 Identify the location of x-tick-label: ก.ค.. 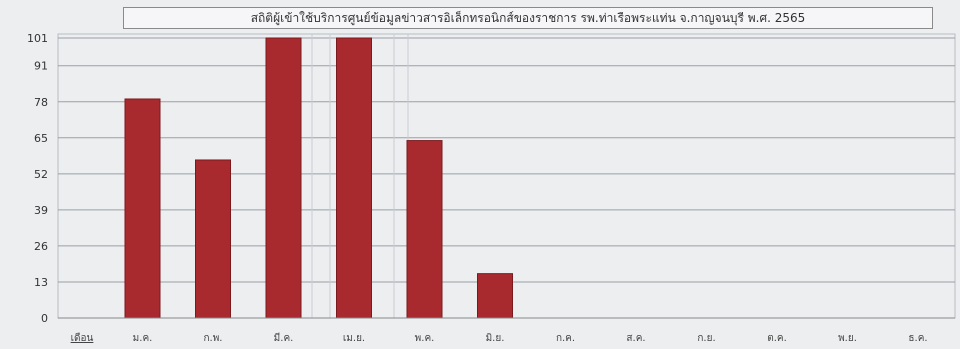
(565, 338).